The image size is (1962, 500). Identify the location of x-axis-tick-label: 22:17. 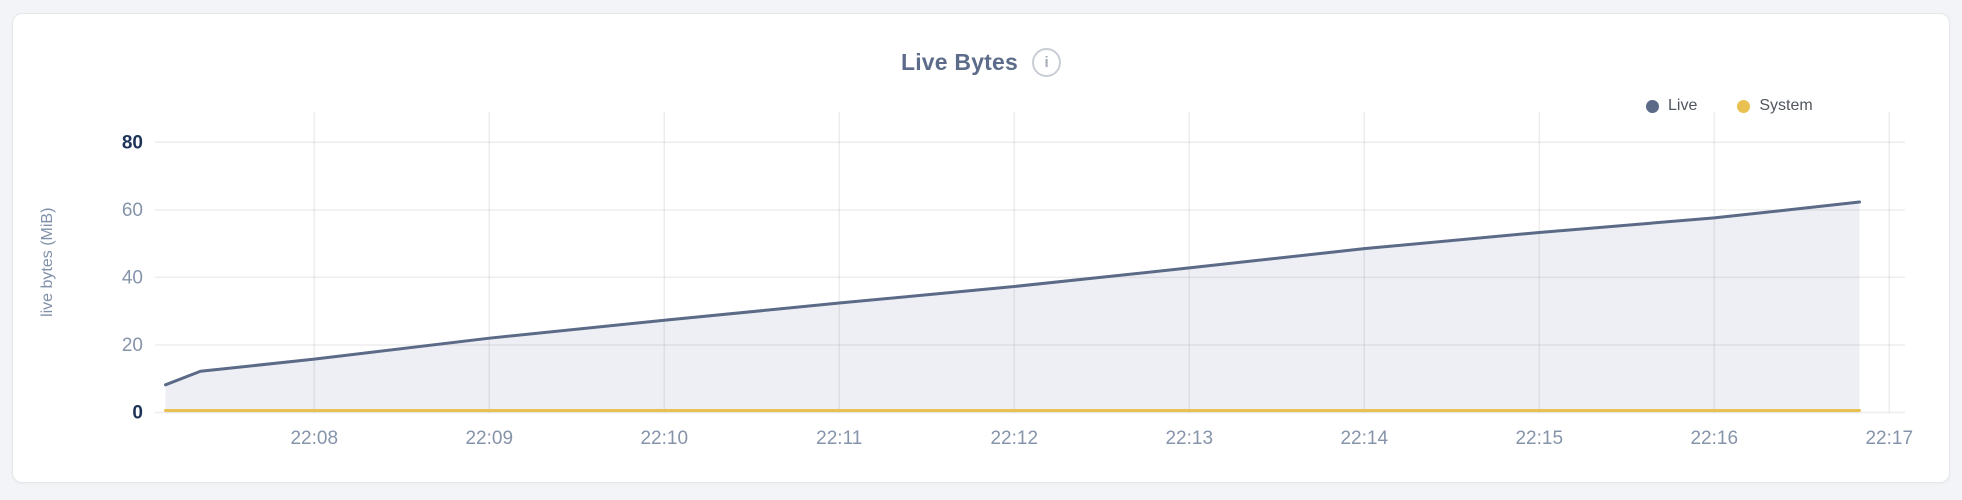
(1889, 438).